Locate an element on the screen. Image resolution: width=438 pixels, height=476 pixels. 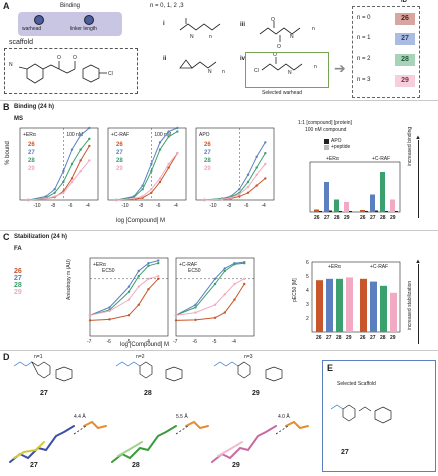
id-row-n1: n = 1 is located at coordinates (364, 38).